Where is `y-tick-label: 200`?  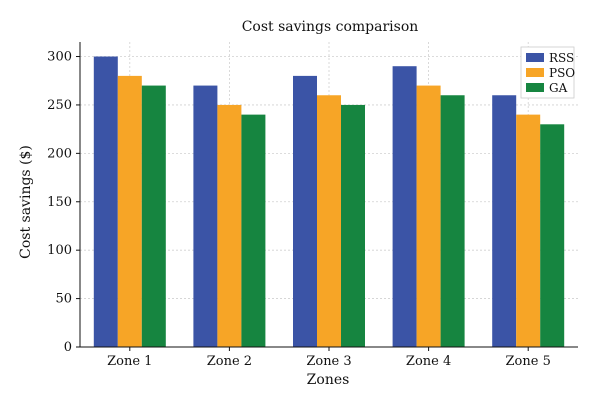
y-tick-label: 200 is located at coordinates (59, 153).